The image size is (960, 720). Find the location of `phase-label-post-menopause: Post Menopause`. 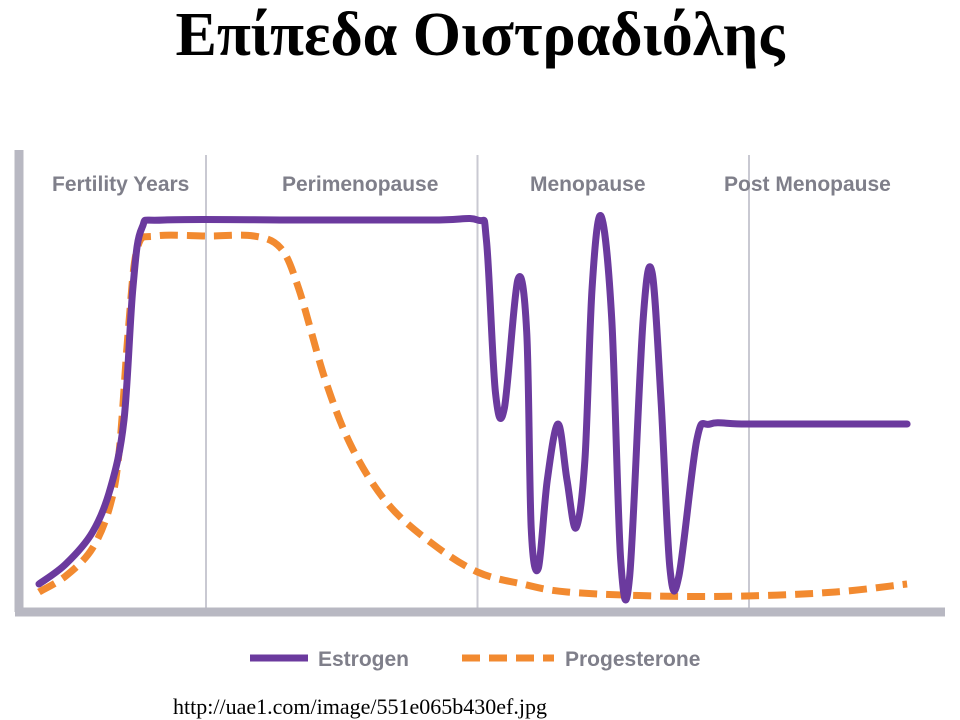

phase-label-post-menopause: Post Menopause is located at coordinates (807, 184).